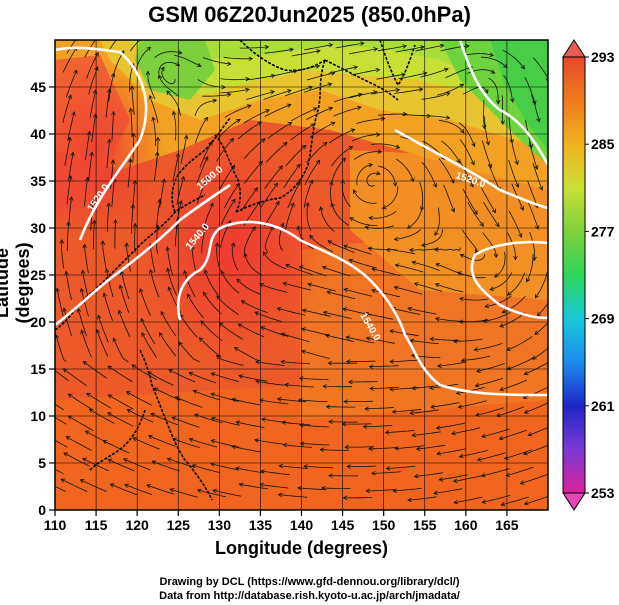  I want to click on x-tick-label: 115, so click(96, 525).